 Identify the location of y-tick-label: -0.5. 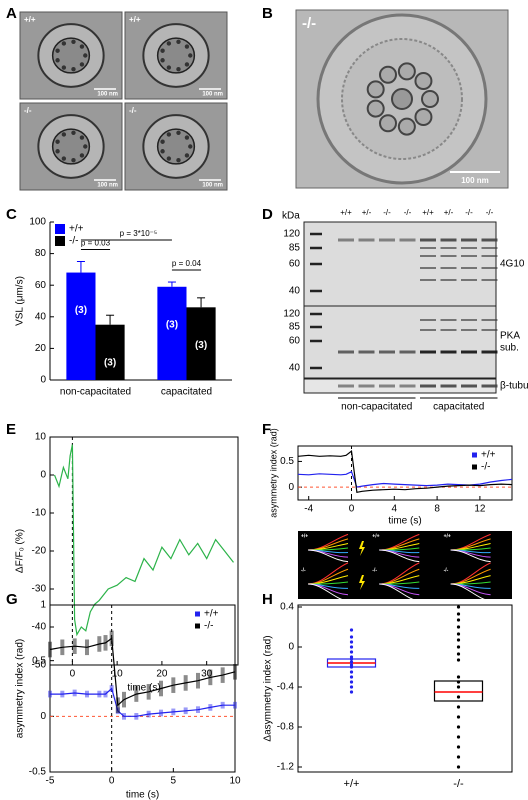
(38, 772).